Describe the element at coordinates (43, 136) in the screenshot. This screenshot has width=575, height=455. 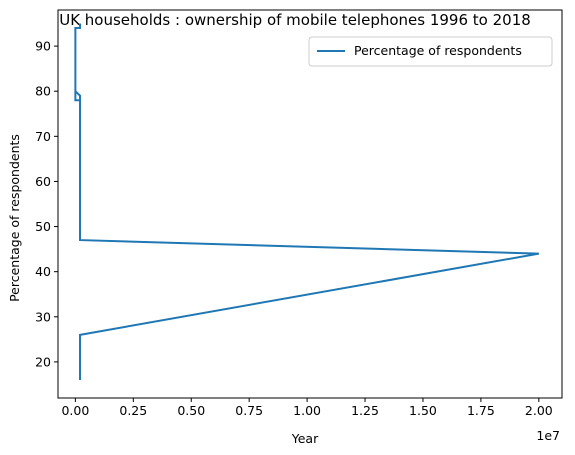
I see `y-tick-label: 70` at that location.